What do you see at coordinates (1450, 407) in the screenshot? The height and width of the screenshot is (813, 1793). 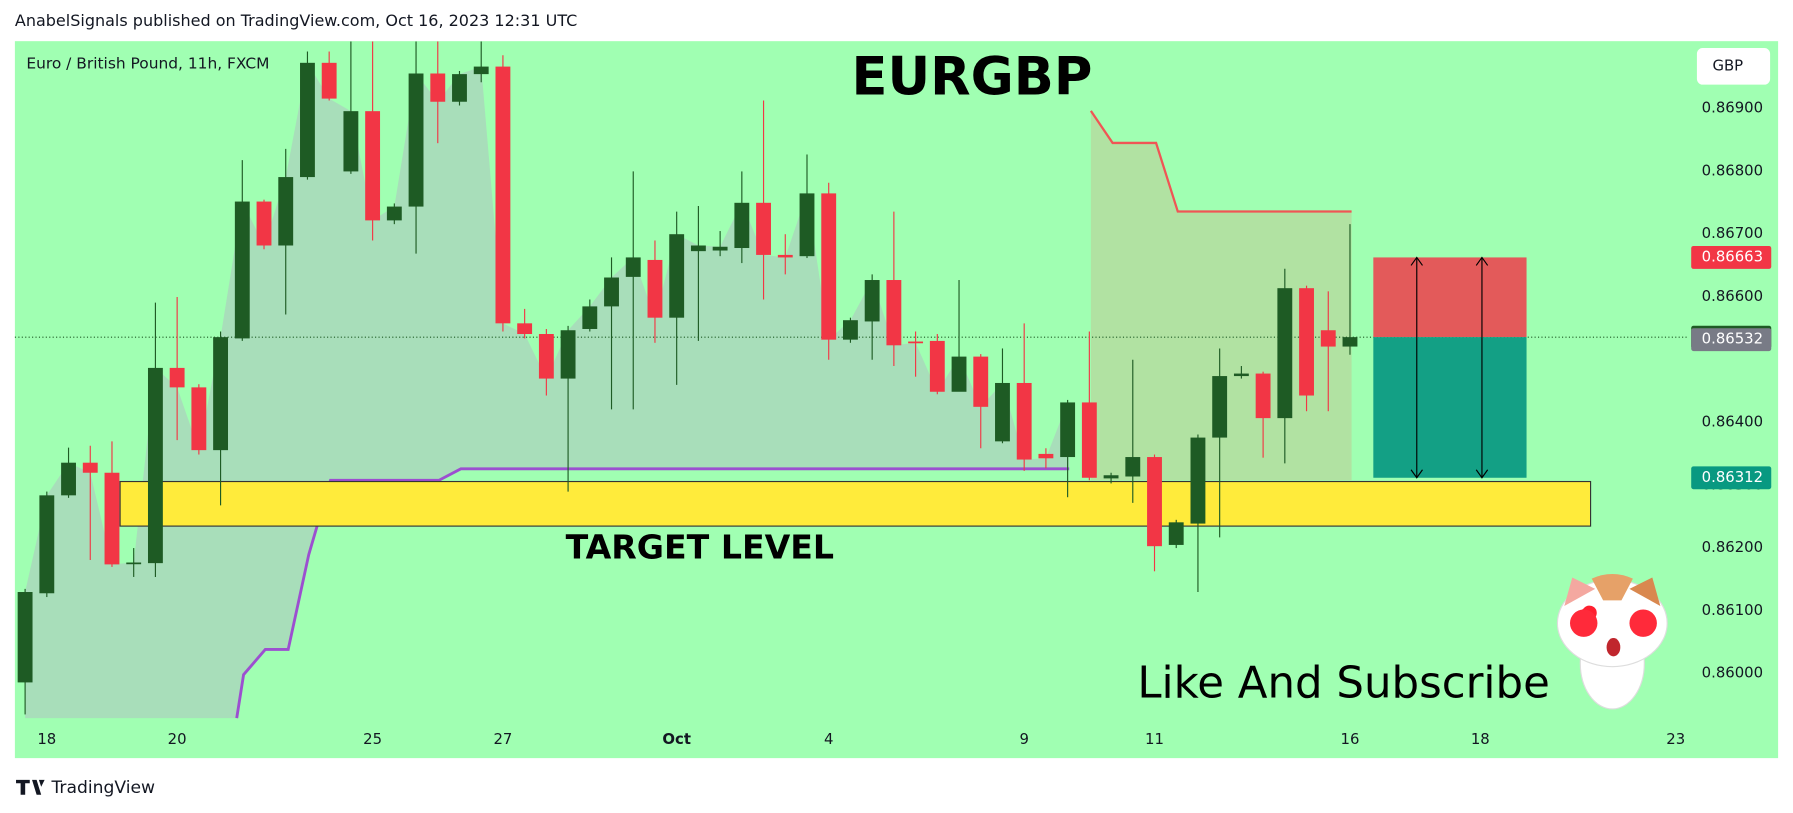 I see `target-zone-position` at bounding box center [1450, 407].